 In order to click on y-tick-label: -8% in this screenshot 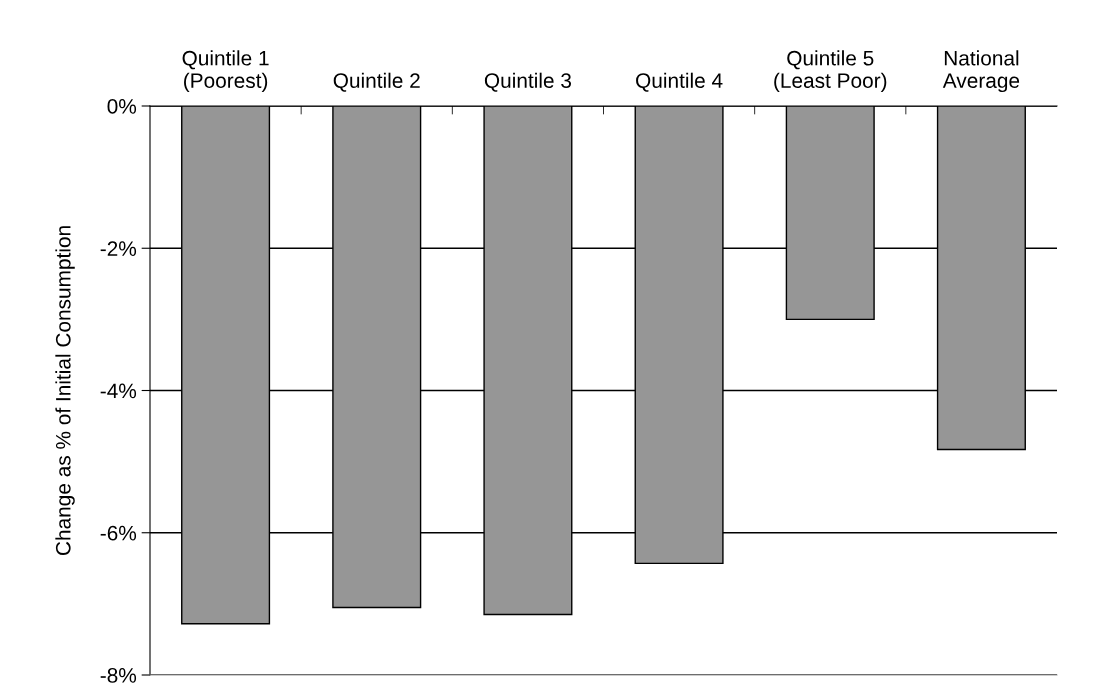, I will do `click(118, 675)`.